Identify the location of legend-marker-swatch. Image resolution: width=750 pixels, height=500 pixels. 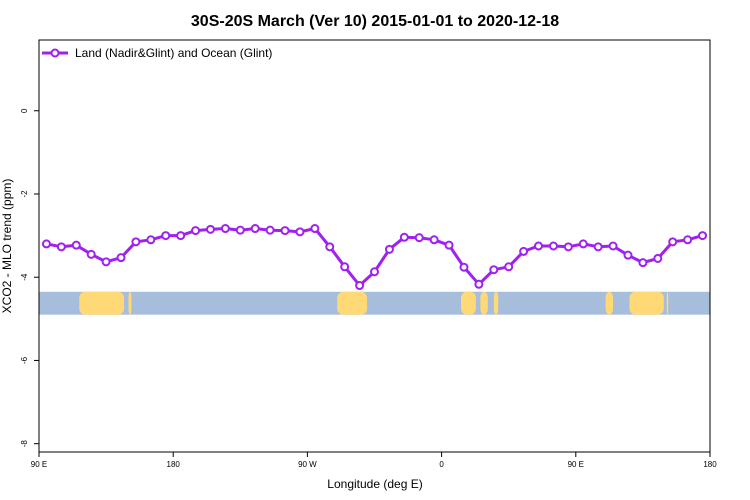
(55, 53).